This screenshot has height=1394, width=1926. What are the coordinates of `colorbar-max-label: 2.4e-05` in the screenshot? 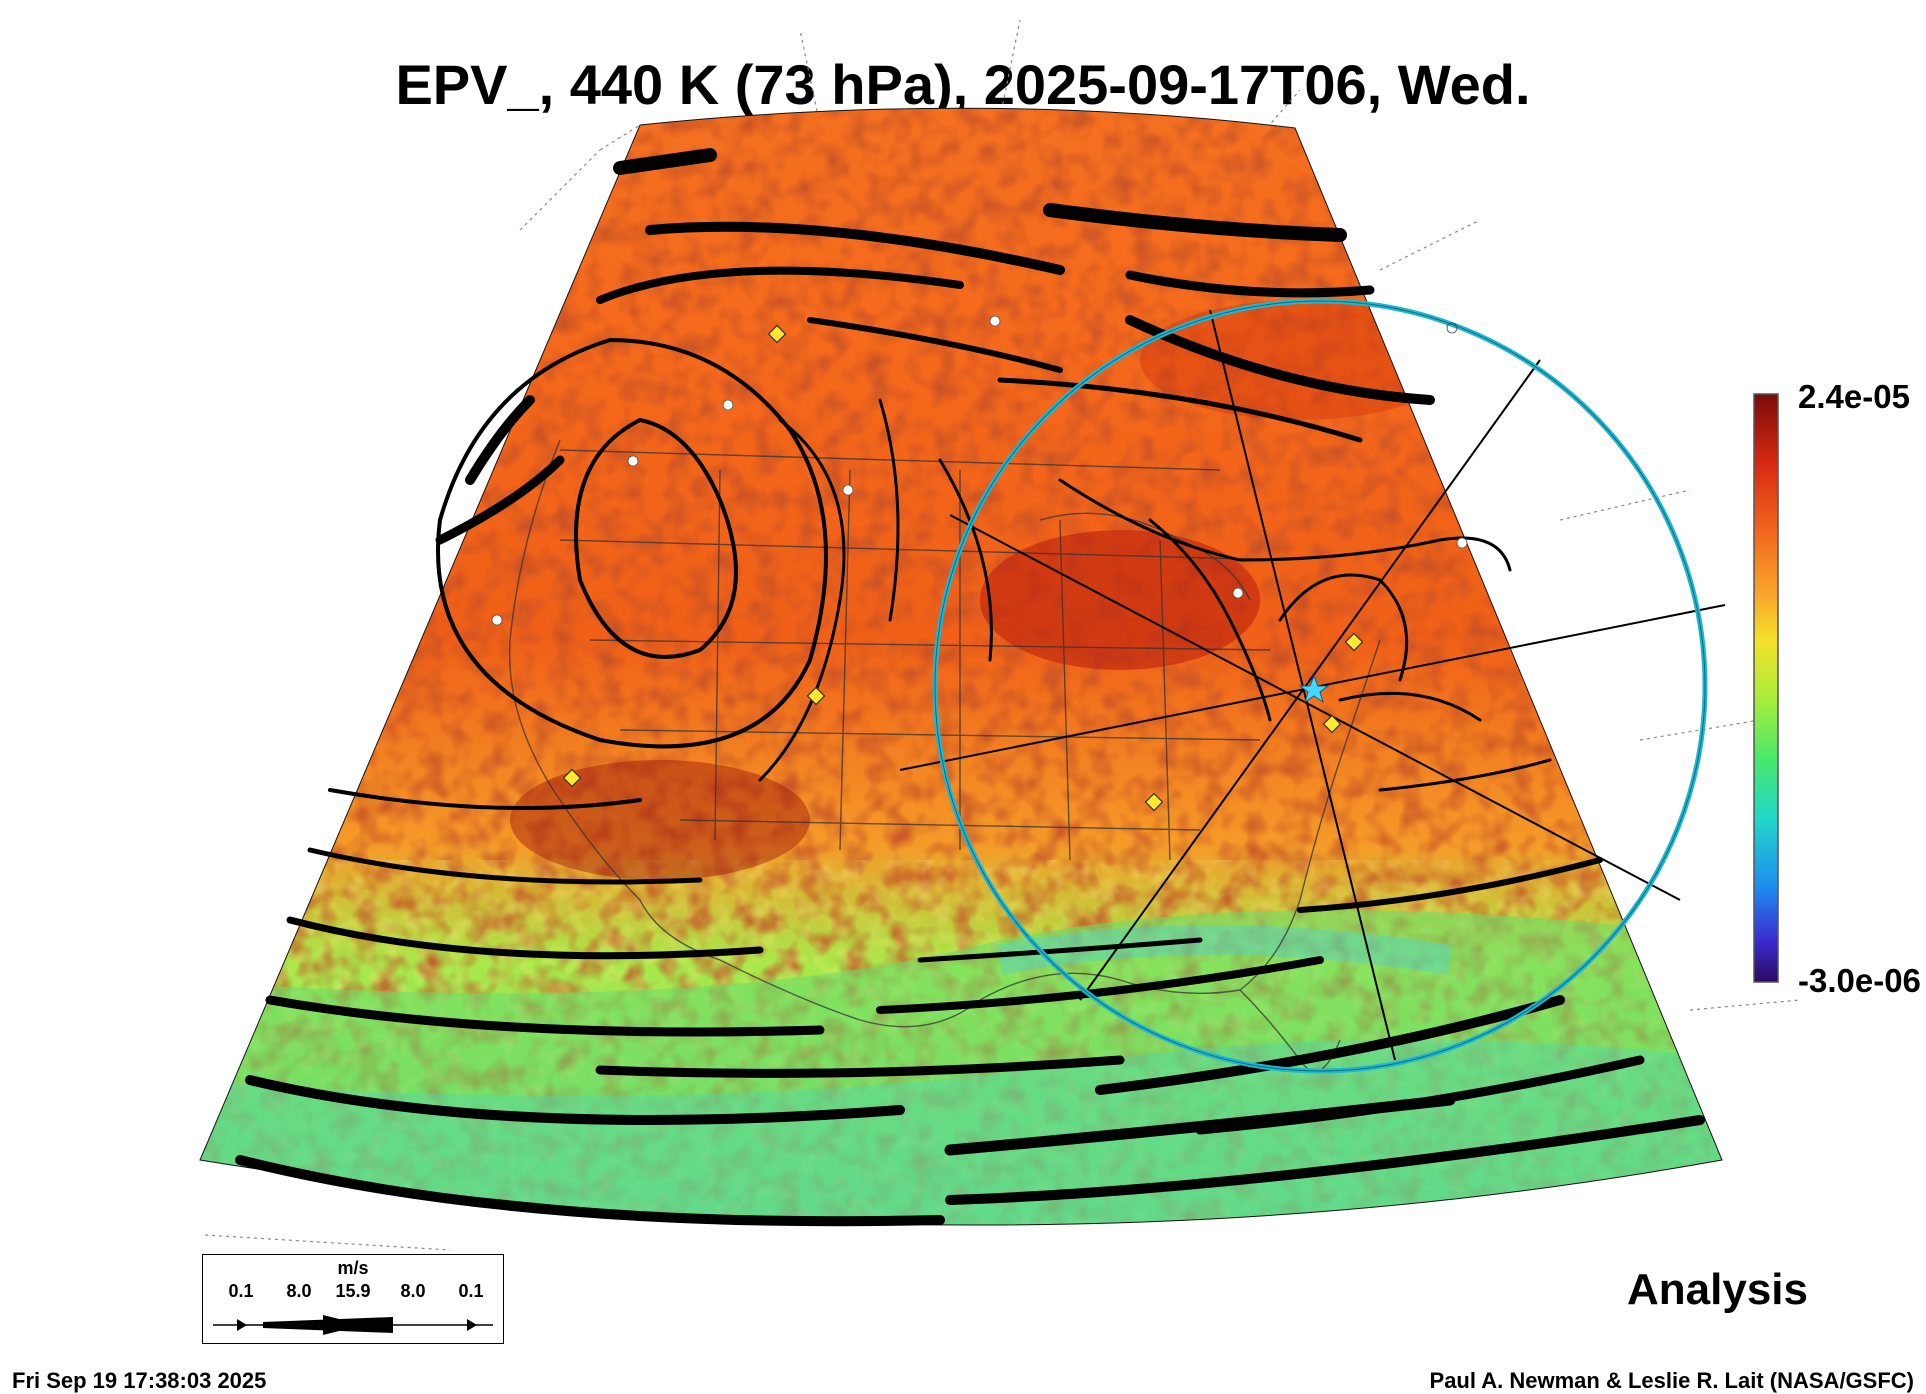 It's located at (1854, 396).